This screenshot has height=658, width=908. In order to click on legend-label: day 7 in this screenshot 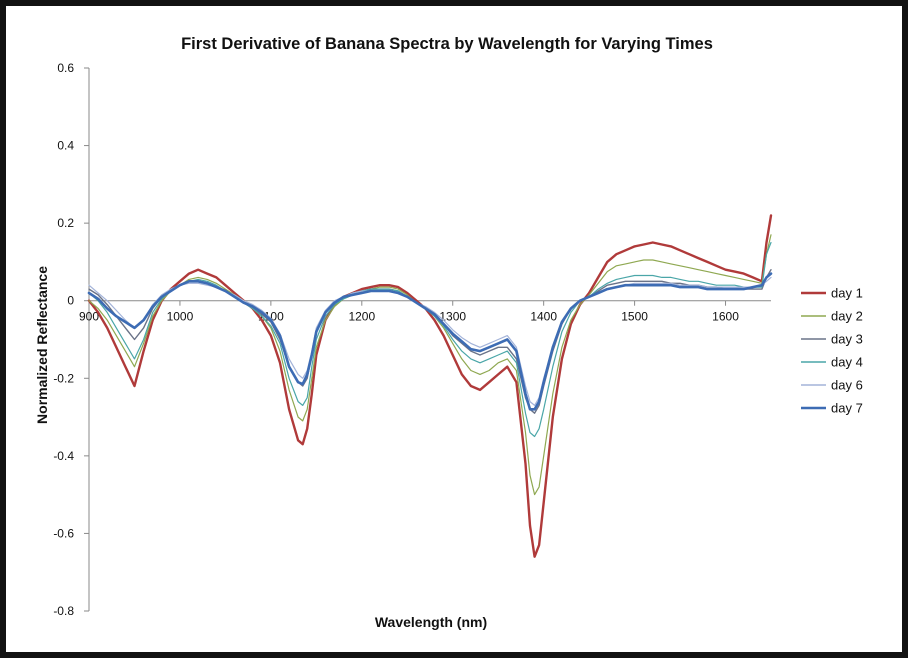, I will do `click(847, 408)`.